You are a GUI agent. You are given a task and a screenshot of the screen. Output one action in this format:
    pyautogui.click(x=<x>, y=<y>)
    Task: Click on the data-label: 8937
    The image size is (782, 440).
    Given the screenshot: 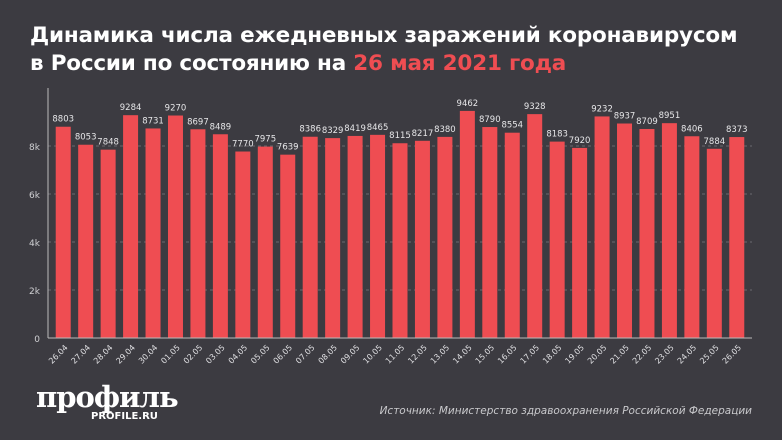 What is the action you would take?
    pyautogui.click(x=625, y=117)
    